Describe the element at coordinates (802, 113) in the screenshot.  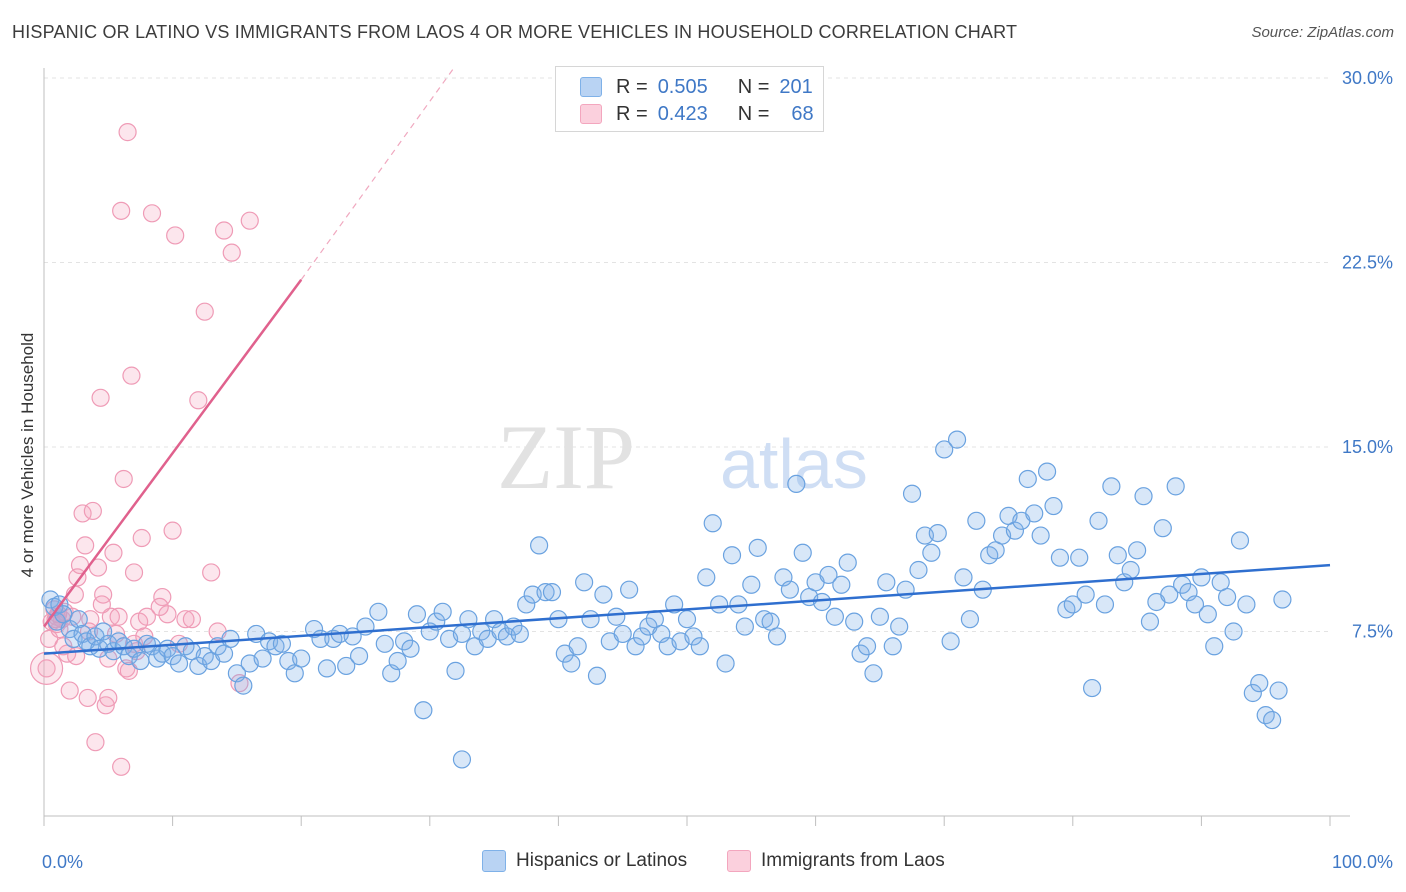
I see `legend-n-value: 68` at that location.